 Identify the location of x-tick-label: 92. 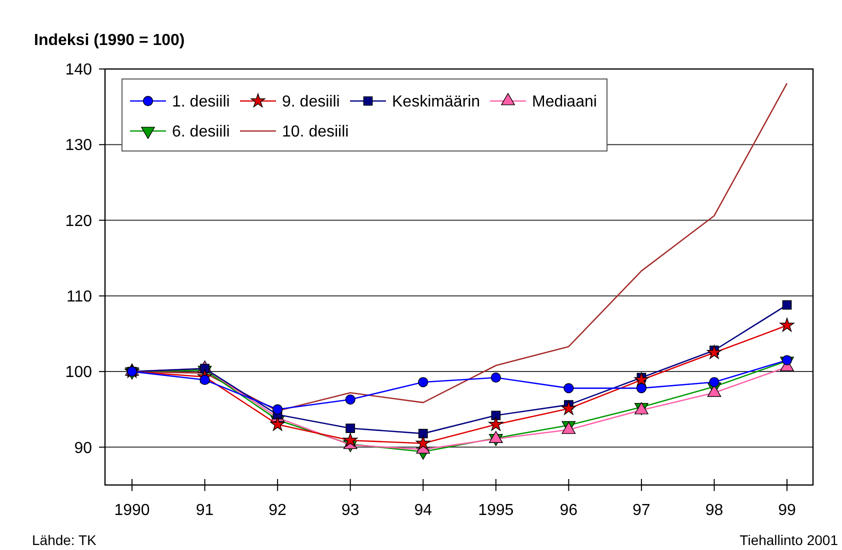
(277, 510).